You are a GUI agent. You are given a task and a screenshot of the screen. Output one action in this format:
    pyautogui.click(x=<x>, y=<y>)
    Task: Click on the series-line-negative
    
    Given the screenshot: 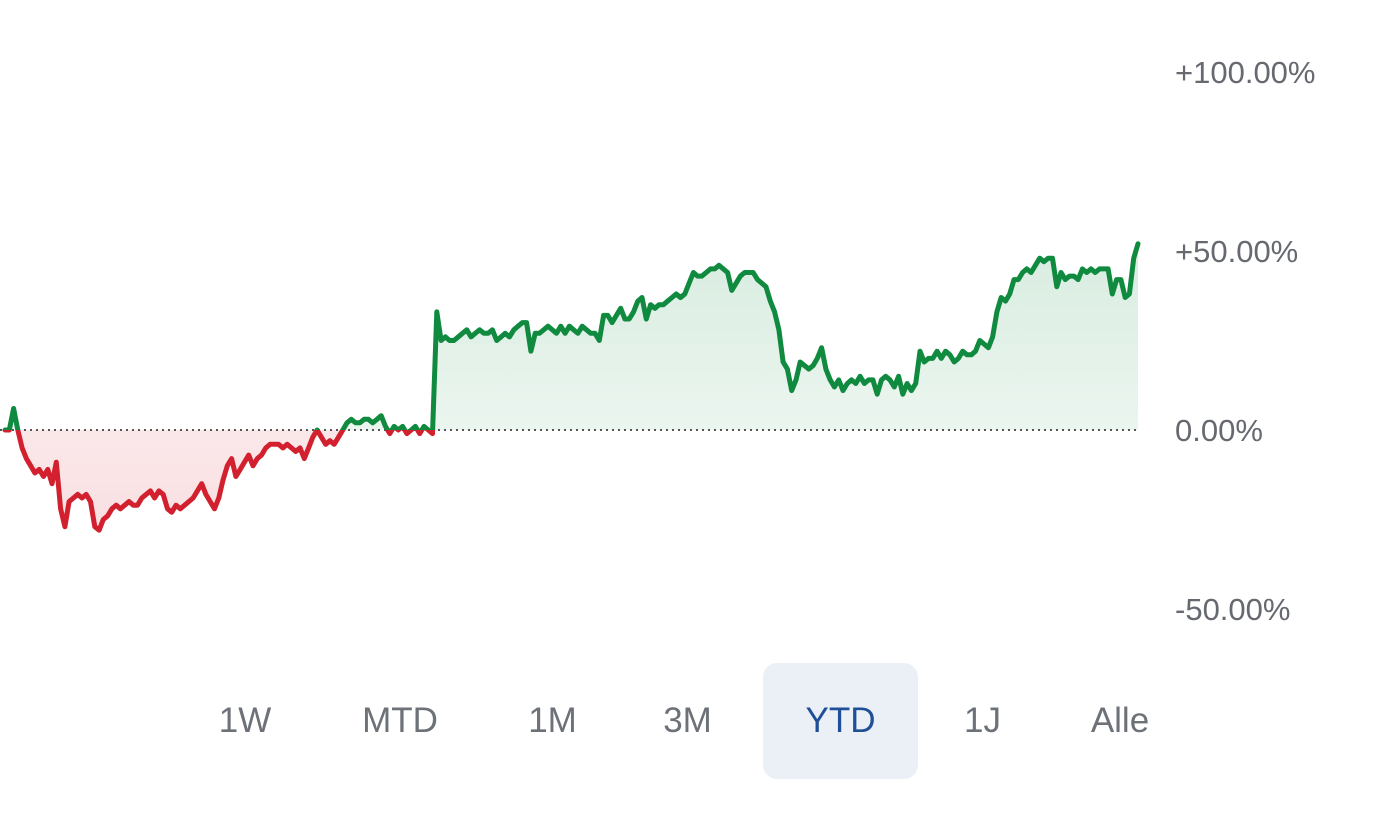 What is the action you would take?
    pyautogui.click(x=219, y=481)
    